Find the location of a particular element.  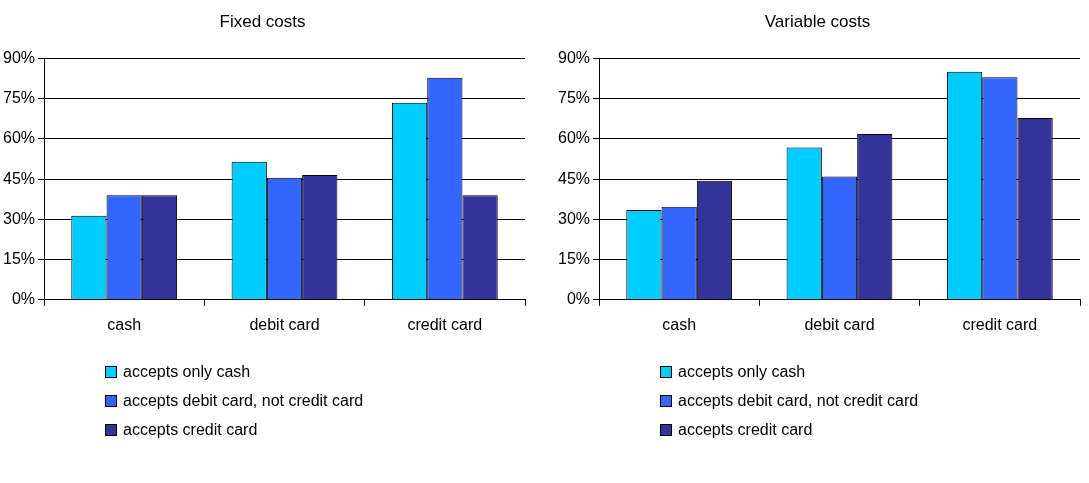

chart-title: Variable costs is located at coordinates (817, 21).